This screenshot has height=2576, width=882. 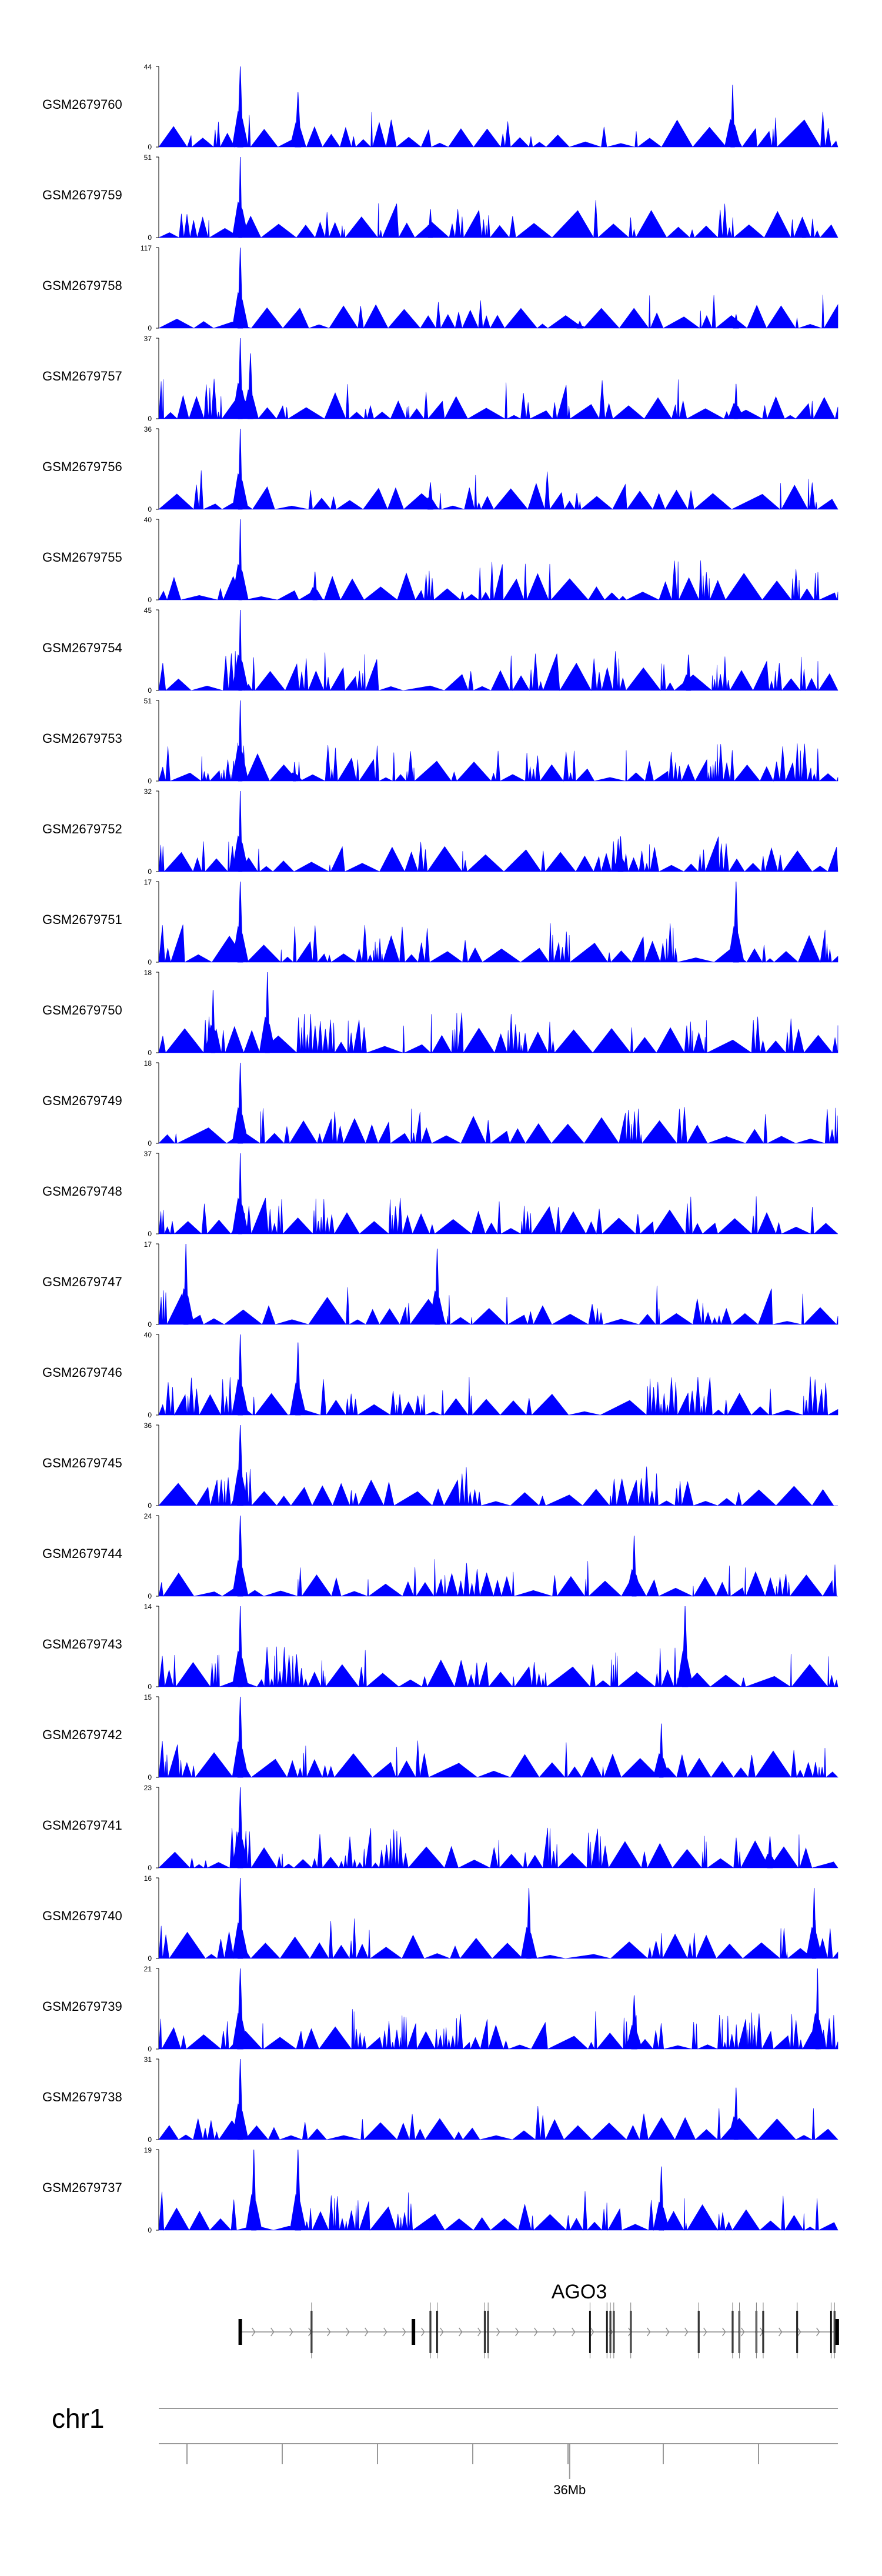 What do you see at coordinates (440, 288) in the screenshot?
I see `track-GSM2679758: GSM2679758 117 0` at bounding box center [440, 288].